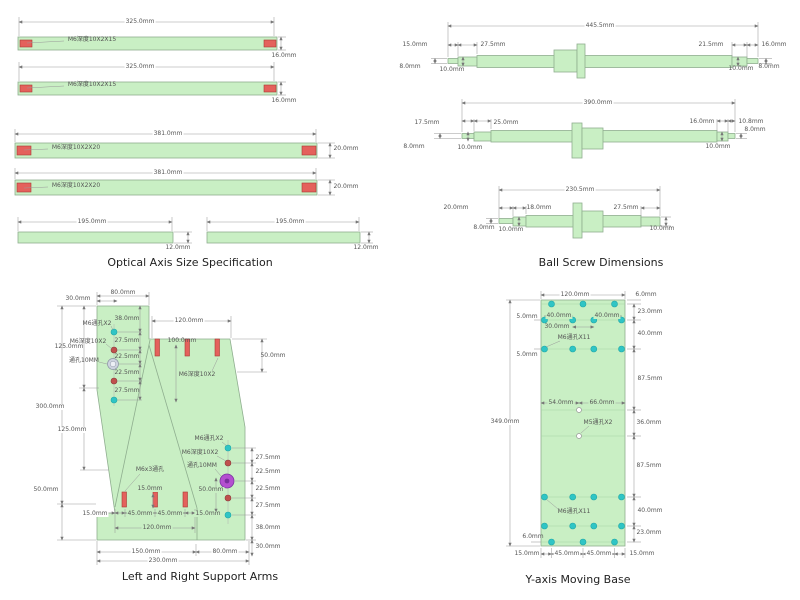 The image size is (800, 600). Describe the element at coordinates (182, 340) in the screenshot. I see `dim-label: 100.0mm` at that location.